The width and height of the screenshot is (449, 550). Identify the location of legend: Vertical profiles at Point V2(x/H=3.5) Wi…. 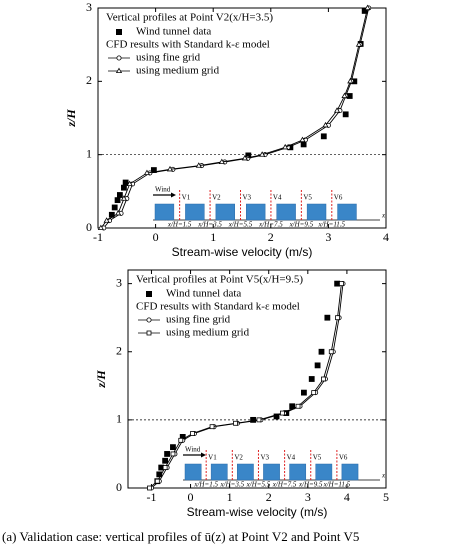
(189, 44).